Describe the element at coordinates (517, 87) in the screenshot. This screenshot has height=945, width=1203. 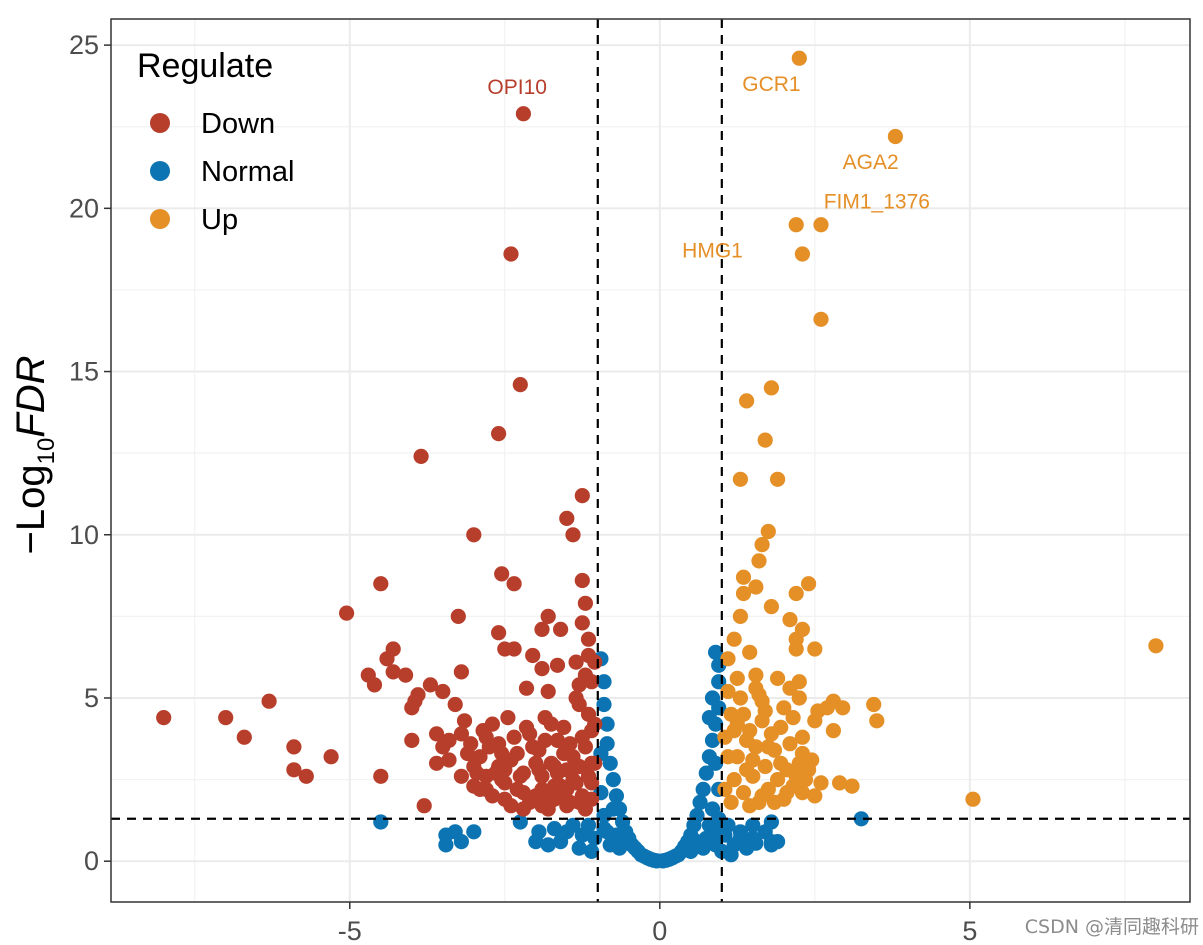
I see `gene-label: OPI10` at that location.